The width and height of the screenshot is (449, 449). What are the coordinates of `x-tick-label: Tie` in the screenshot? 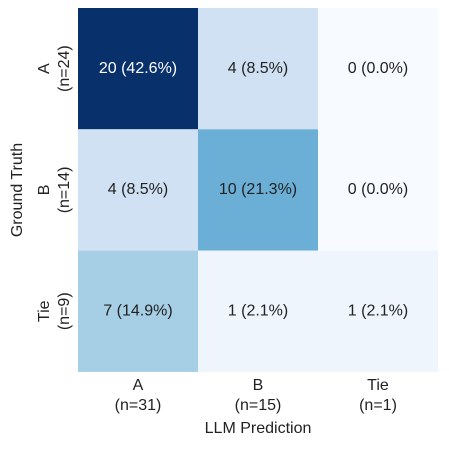 It's located at (378, 385).